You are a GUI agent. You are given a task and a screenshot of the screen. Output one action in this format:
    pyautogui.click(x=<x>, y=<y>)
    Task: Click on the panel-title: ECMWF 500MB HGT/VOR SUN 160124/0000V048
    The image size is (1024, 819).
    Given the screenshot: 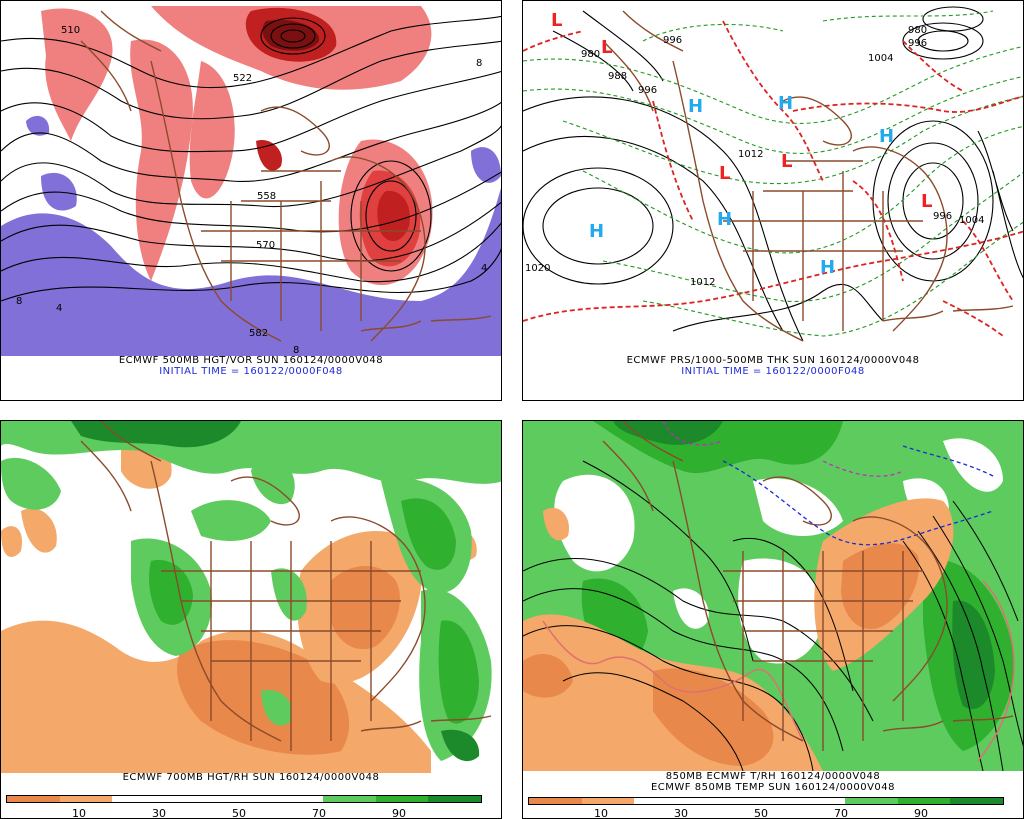 What is the action you would take?
    pyautogui.click(x=251, y=360)
    